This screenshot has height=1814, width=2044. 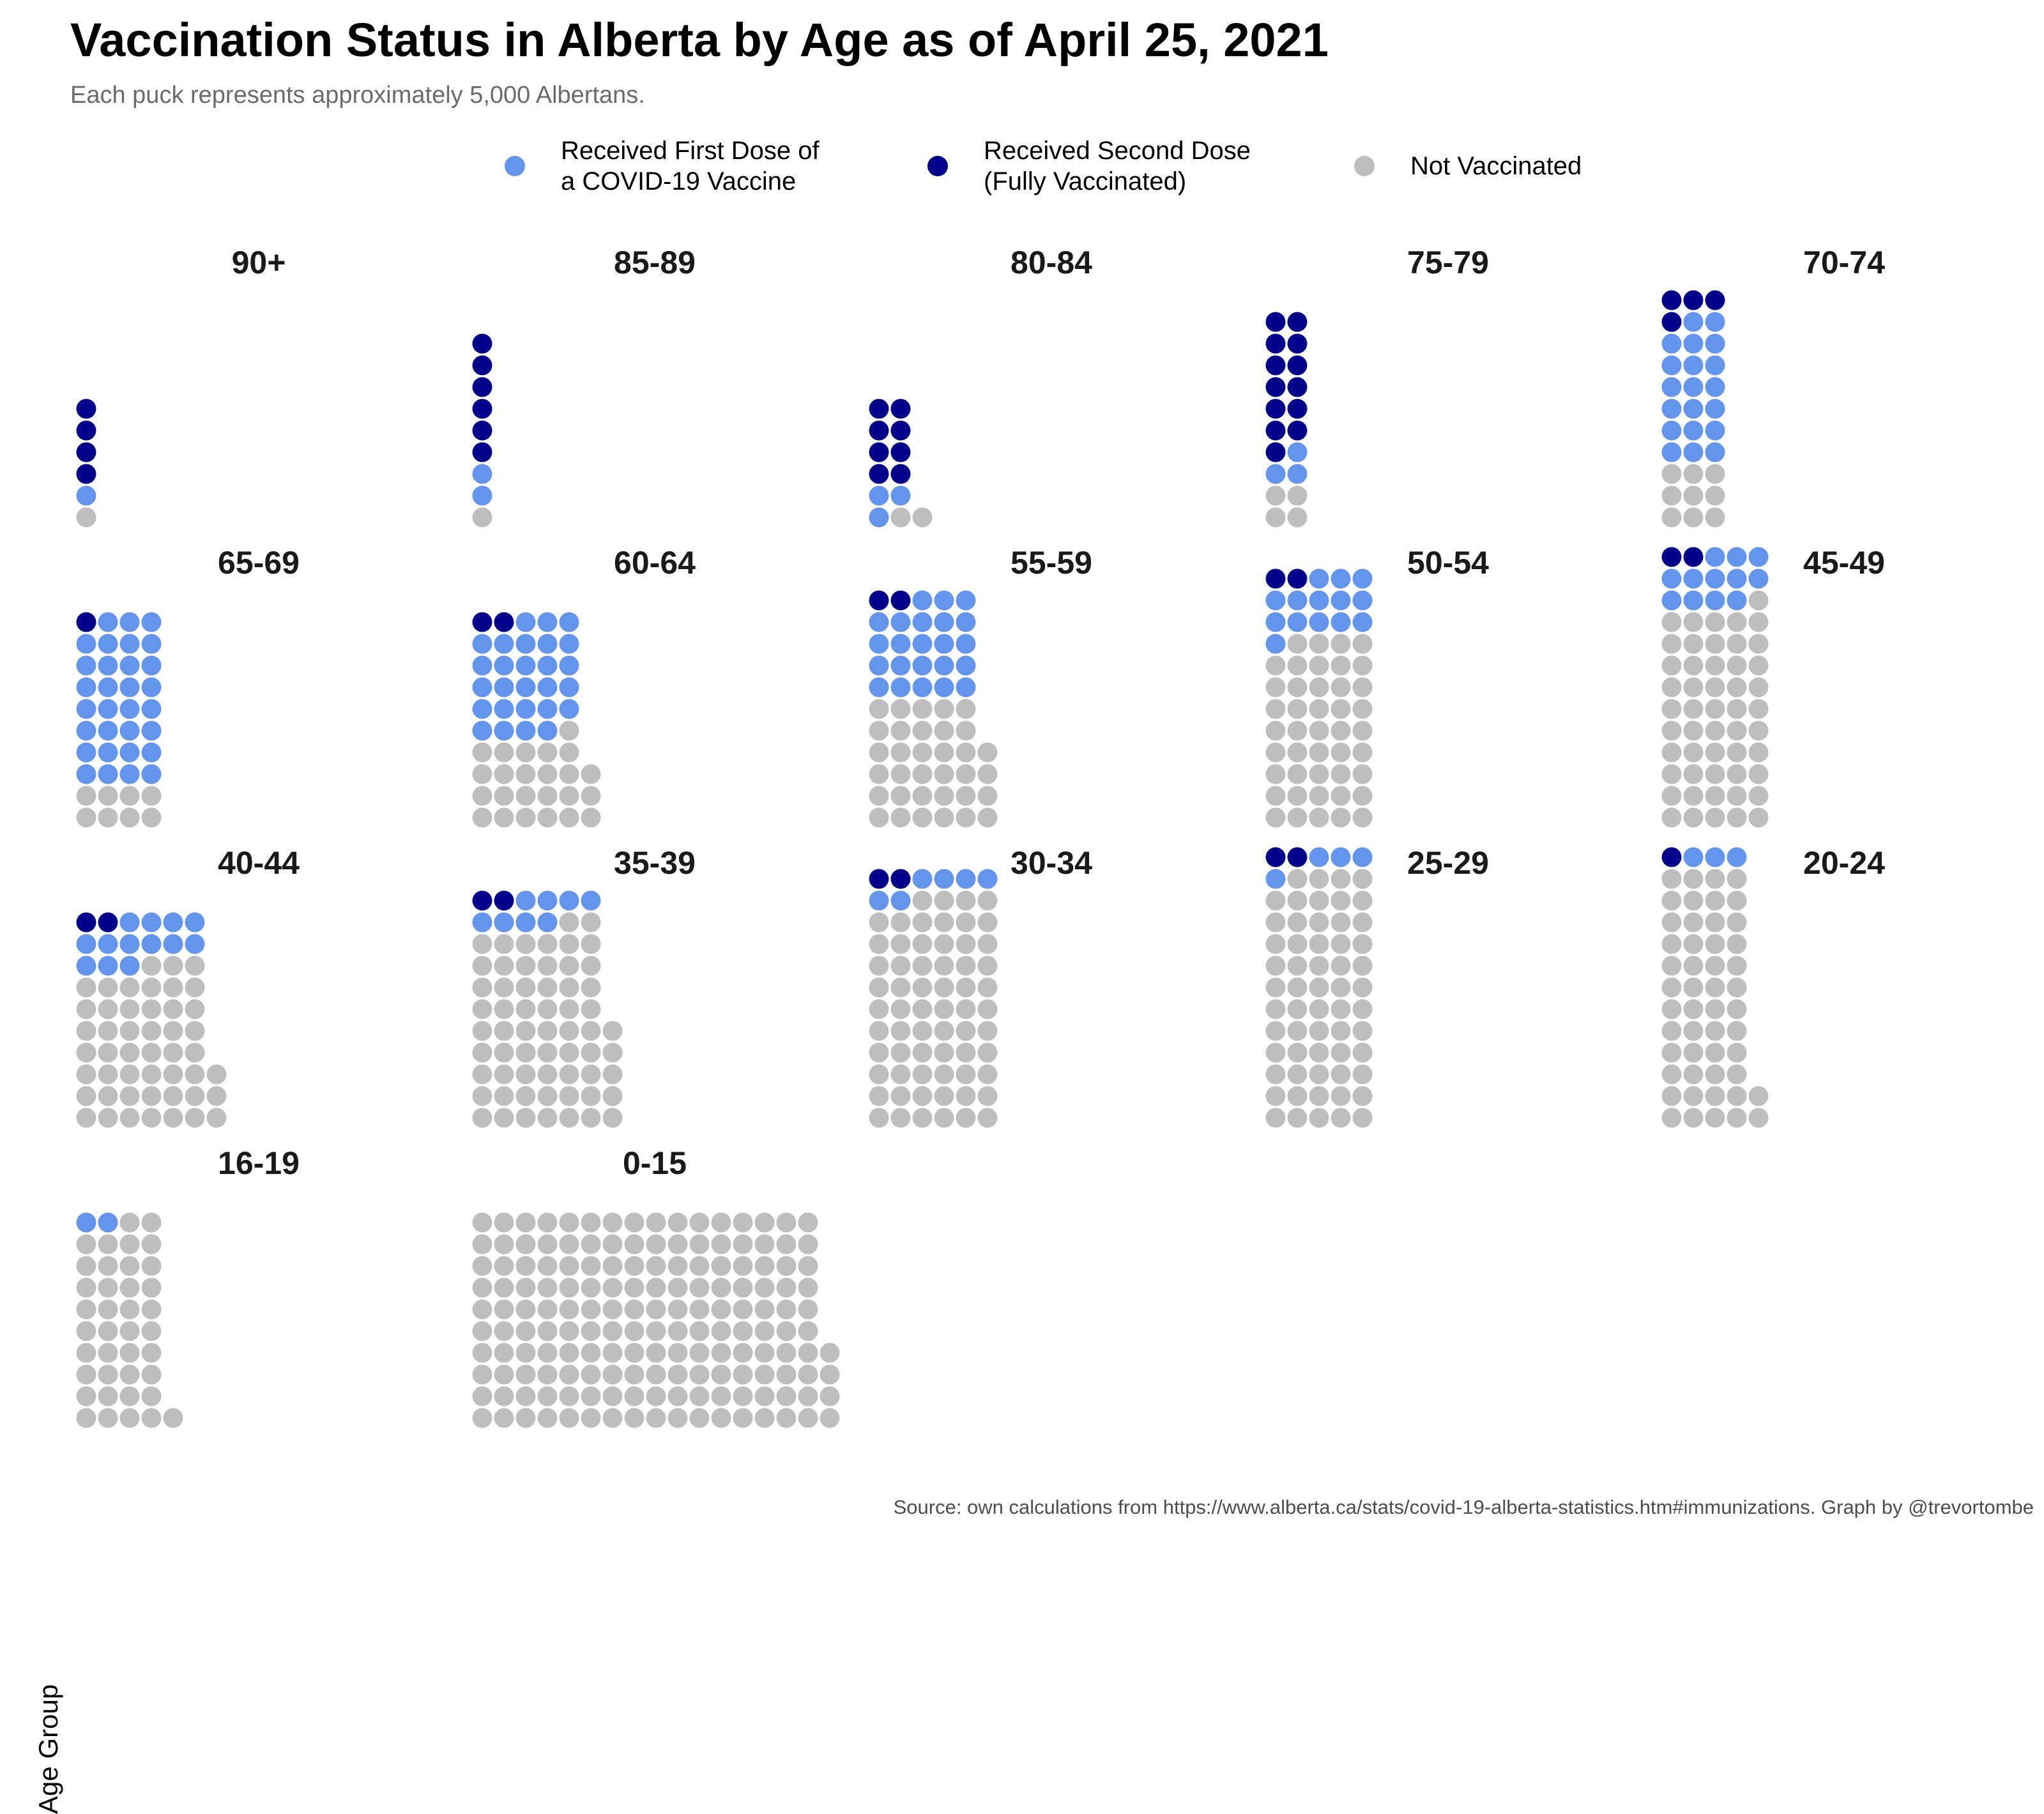 I want to click on panel-label: 0-15, so click(x=655, y=1163).